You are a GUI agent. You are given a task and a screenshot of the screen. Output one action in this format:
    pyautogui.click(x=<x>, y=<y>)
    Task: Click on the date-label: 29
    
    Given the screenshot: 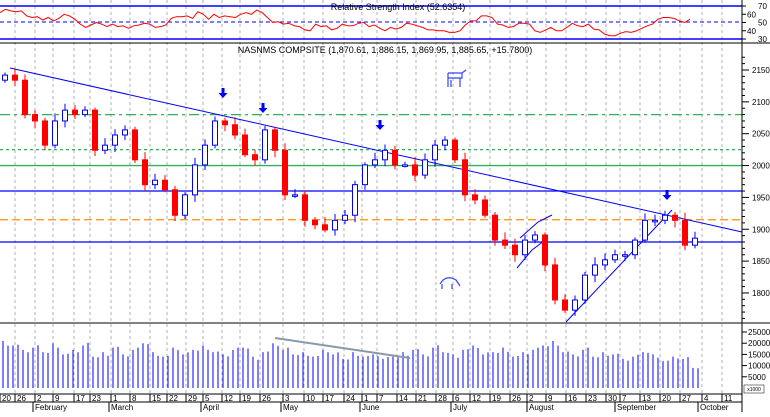 What is the action you would take?
    pyautogui.click(x=192, y=398)
    